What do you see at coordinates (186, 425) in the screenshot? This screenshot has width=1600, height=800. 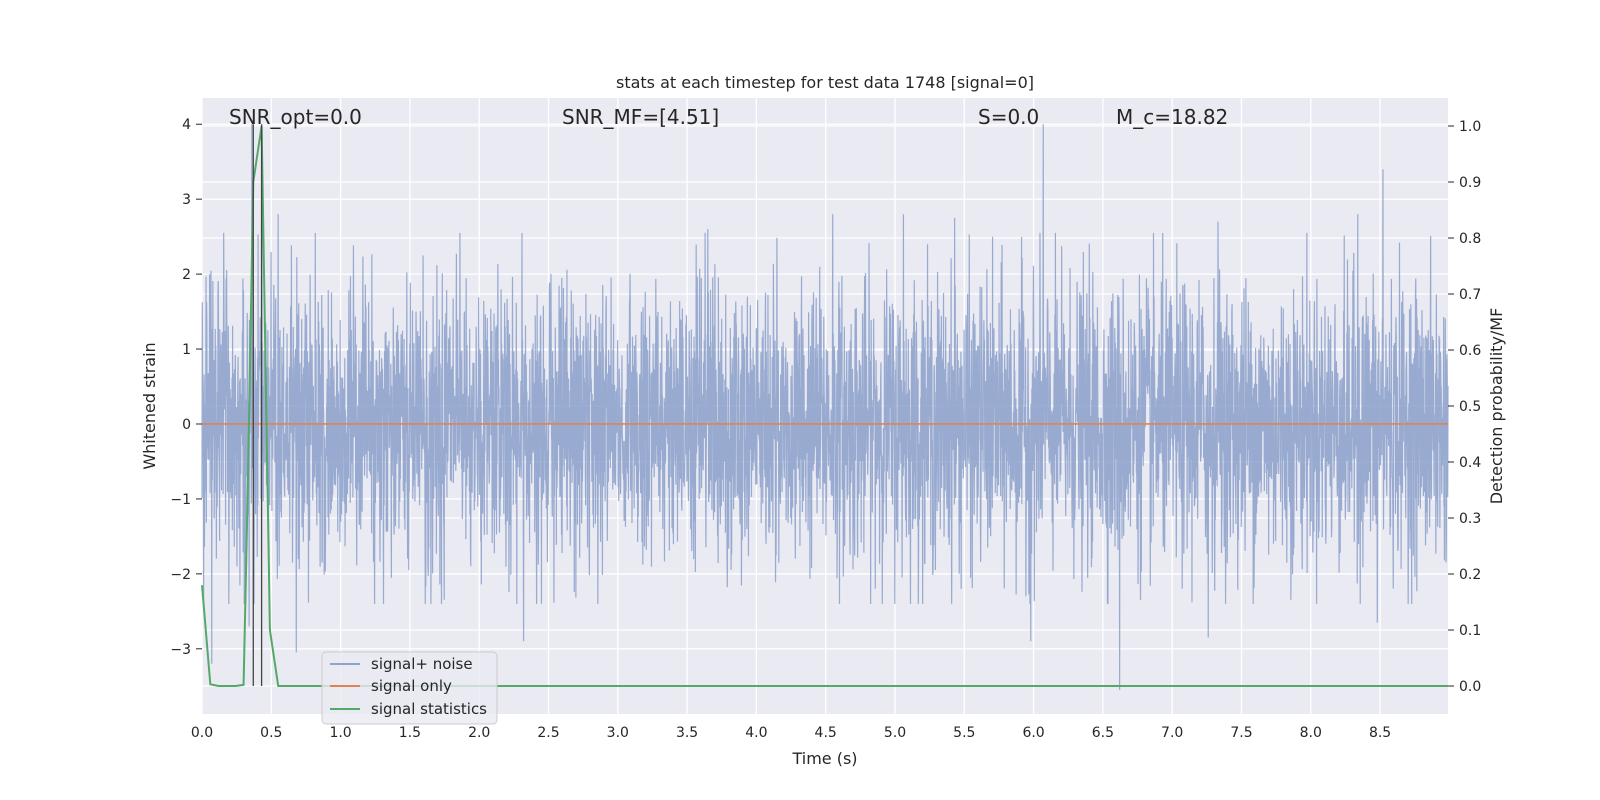 I see `y-left-tick-label-3: 0` at bounding box center [186, 425].